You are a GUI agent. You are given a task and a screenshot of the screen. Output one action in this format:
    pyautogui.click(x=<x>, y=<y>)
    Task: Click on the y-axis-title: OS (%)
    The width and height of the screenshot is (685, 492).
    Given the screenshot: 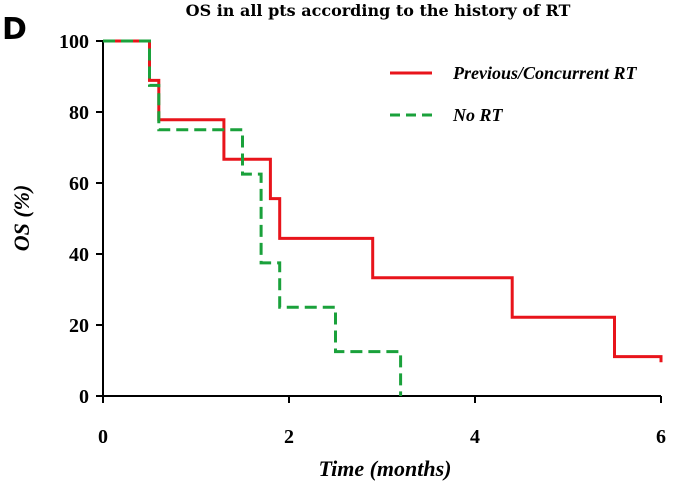 What is the action you would take?
    pyautogui.click(x=21, y=218)
    